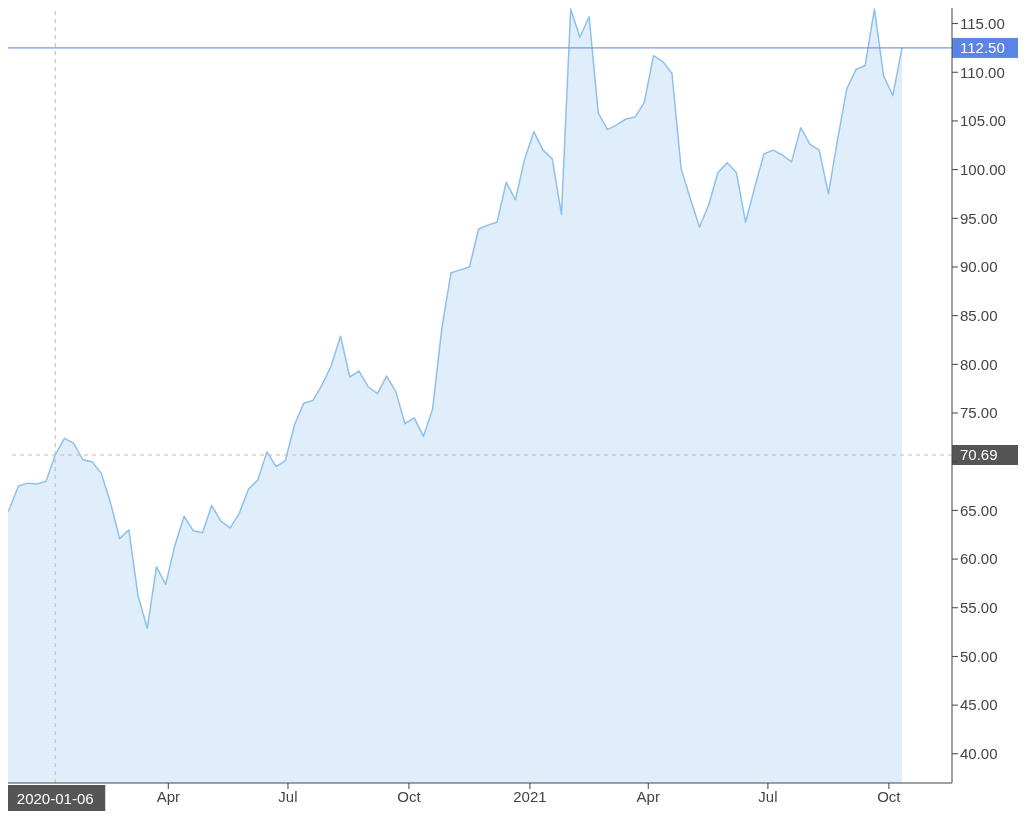 This screenshot has height=820, width=1024. I want to click on ref-line-label: 112.50, so click(982, 47).